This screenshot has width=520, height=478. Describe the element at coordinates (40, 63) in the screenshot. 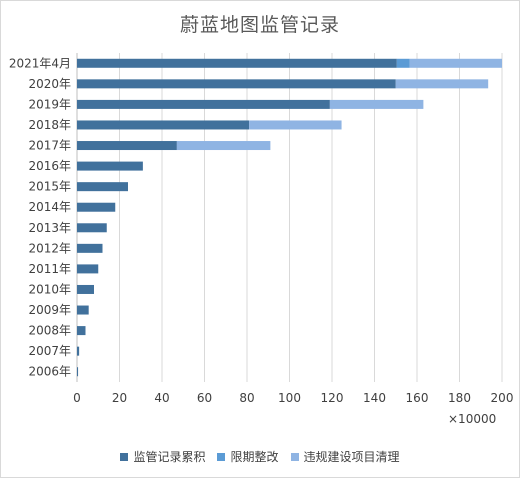

I see `y-tick-label: 2021年4月` at that location.